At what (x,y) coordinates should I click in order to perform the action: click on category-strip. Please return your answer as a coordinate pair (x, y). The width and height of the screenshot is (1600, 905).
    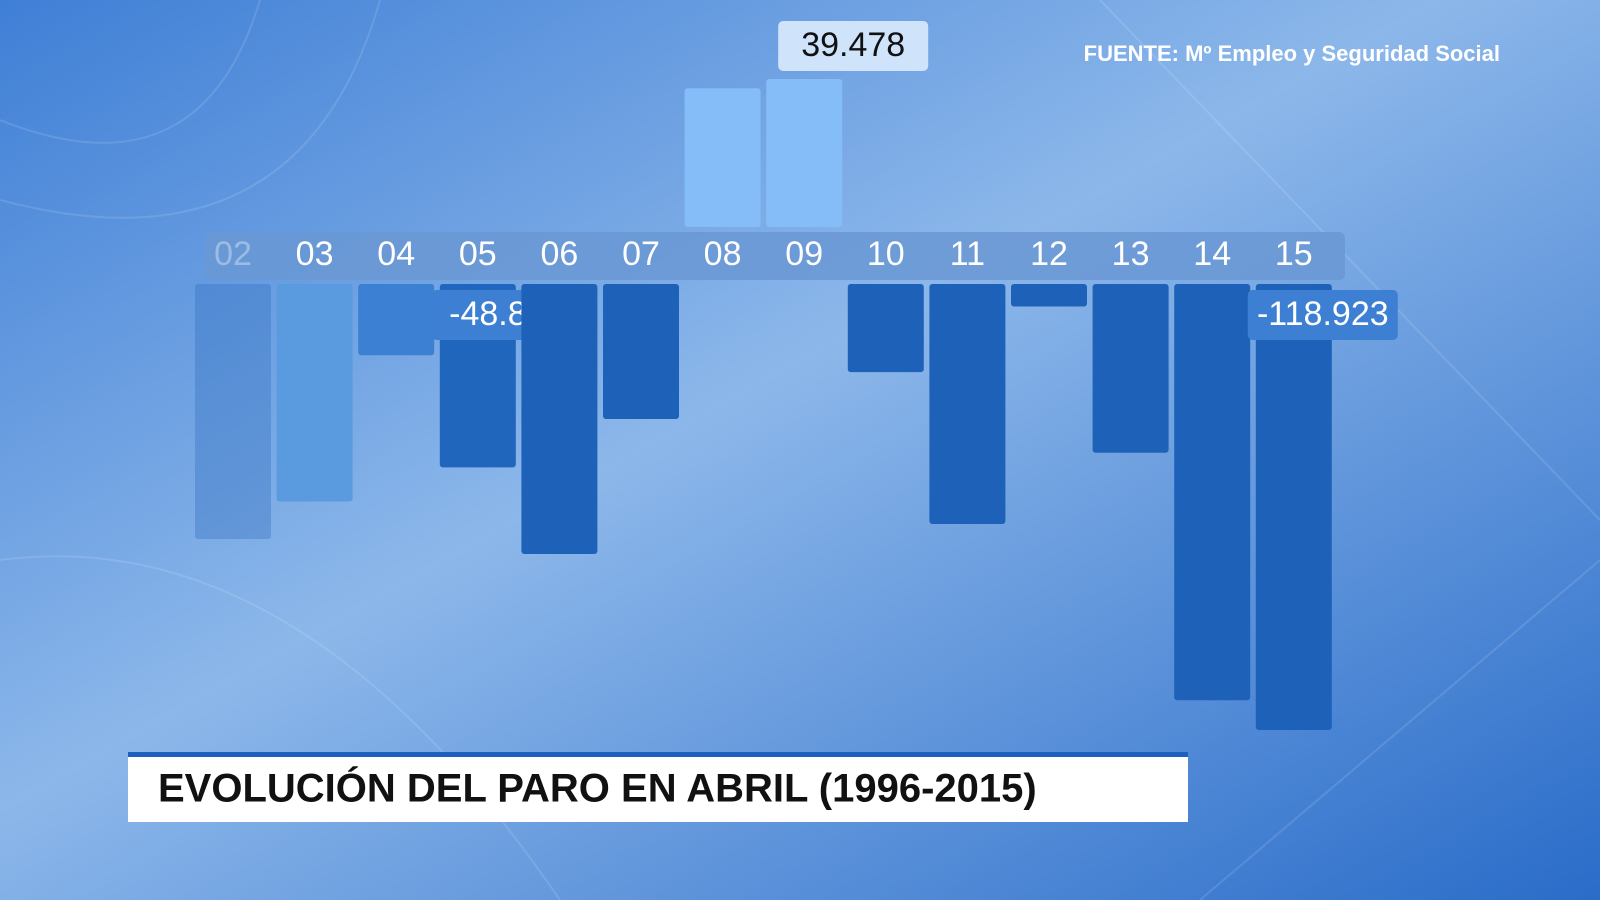
    Looking at the image, I should click on (775, 256).